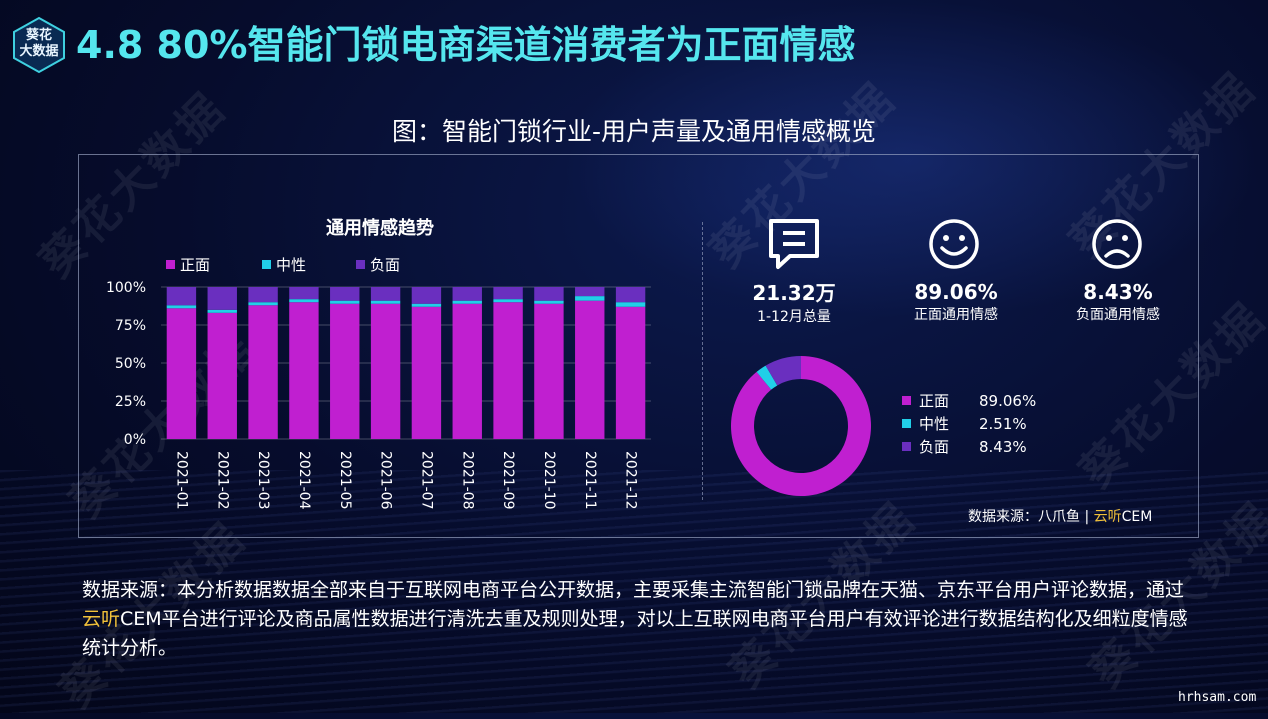 This screenshot has width=1268, height=719. What do you see at coordinates (380, 228) in the screenshot?
I see `bar-chart-title: 通用情感趋势` at bounding box center [380, 228].